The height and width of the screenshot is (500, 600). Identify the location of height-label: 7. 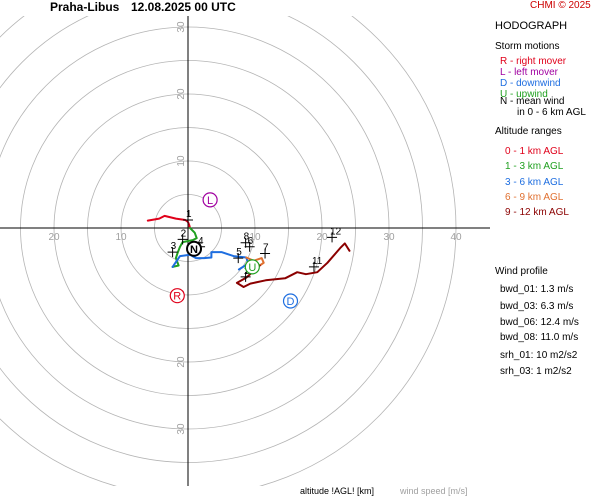
(266, 247).